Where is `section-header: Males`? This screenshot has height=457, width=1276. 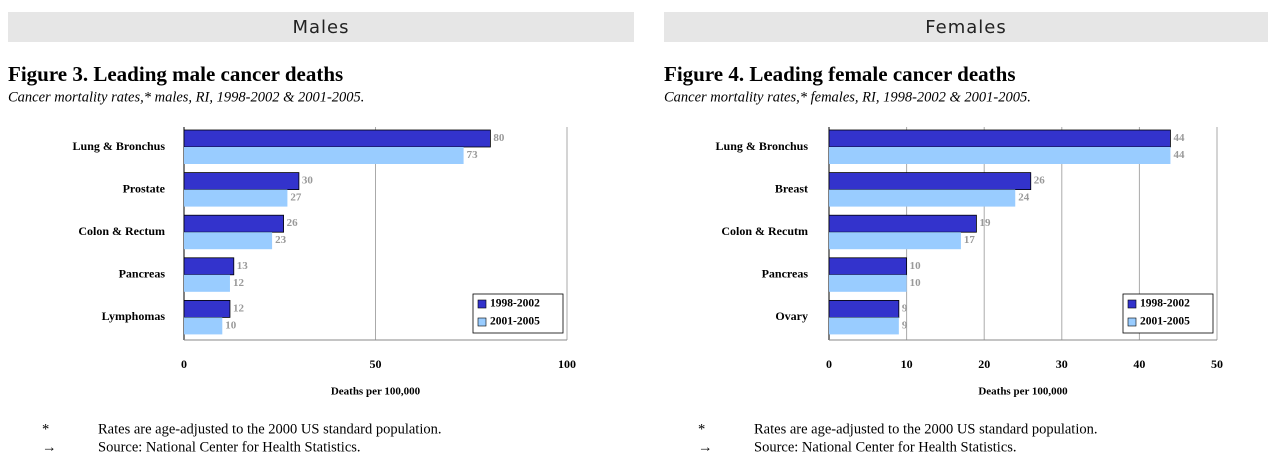 section-header: Males is located at coordinates (320, 27).